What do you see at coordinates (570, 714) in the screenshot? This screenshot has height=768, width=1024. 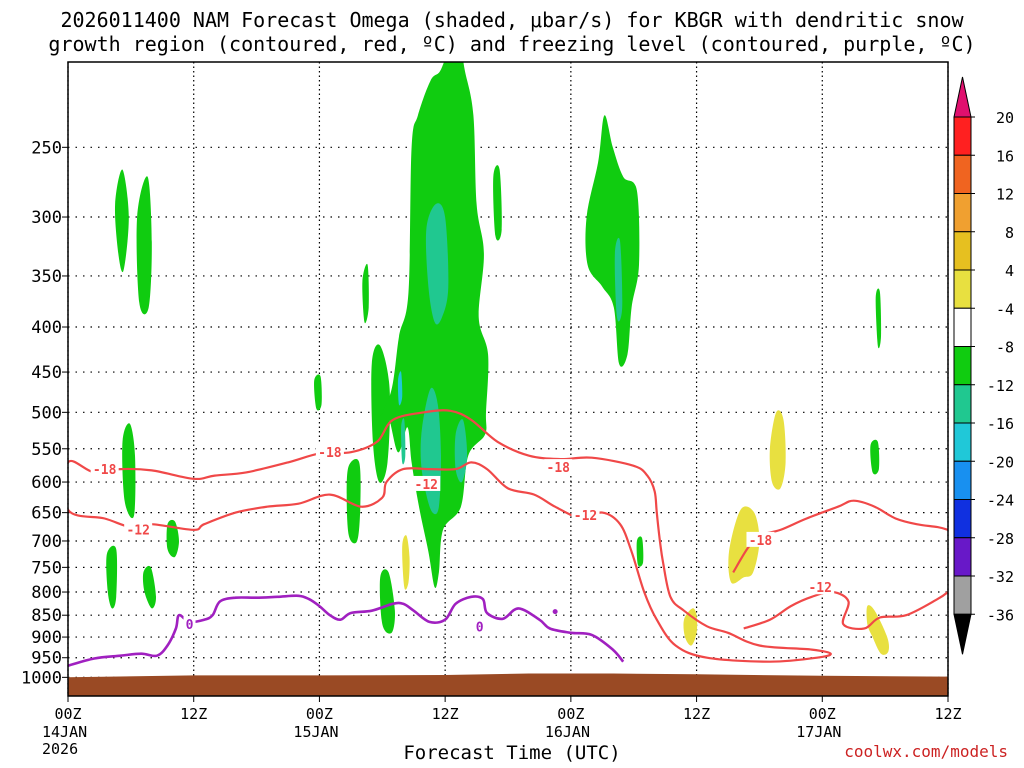 I see `xtick-label-48: 00Z` at bounding box center [570, 714].